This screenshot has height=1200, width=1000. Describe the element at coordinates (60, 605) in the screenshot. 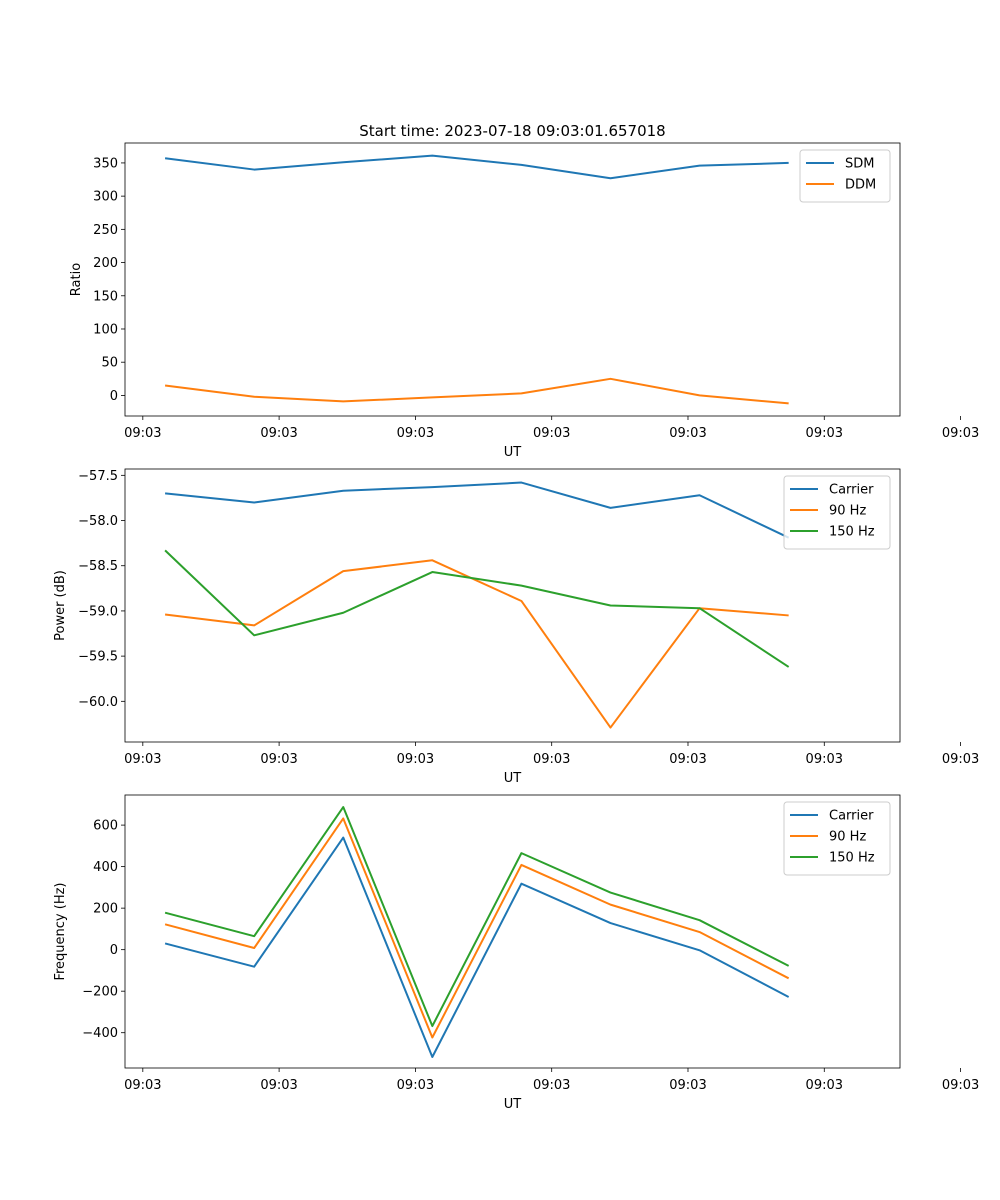

I see `y-axis-label: Power (dB)` at that location.